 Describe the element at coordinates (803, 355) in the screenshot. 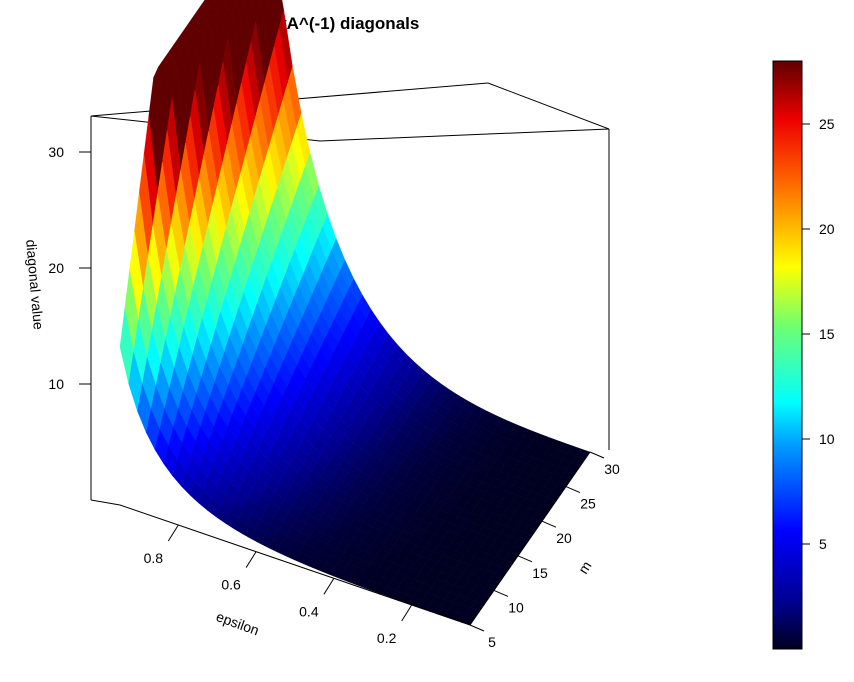

I see `color-legend: 5 10 15 20 25` at that location.